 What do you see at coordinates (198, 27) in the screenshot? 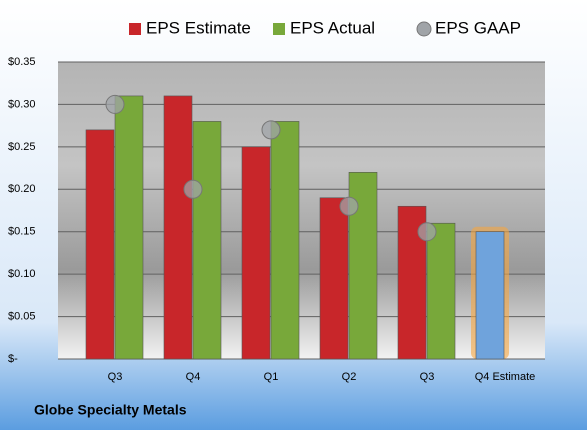
I see `legend-label: EPS Estimate` at bounding box center [198, 27].